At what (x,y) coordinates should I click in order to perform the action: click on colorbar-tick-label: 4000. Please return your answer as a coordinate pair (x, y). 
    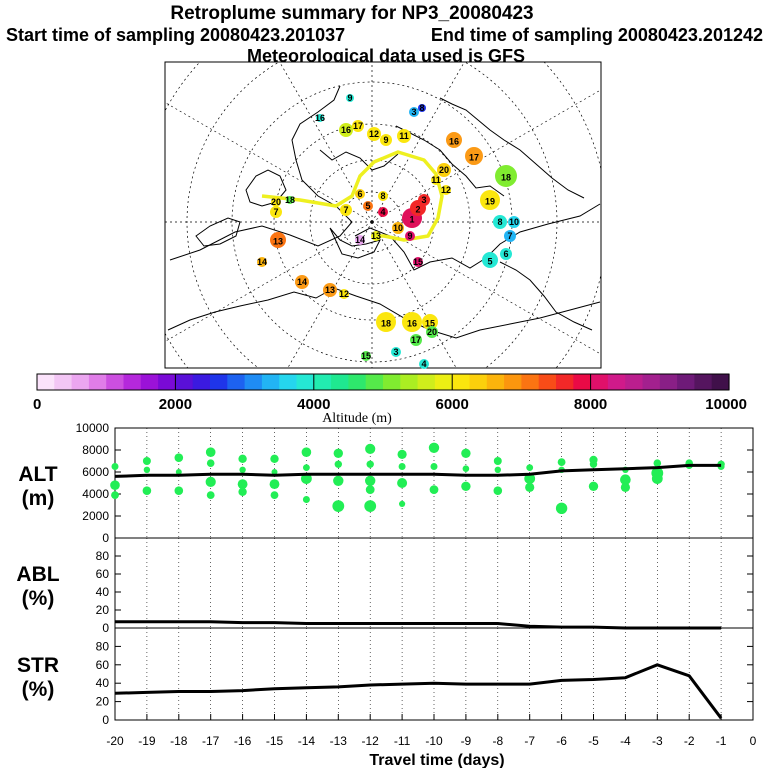
    Looking at the image, I should click on (313, 404).